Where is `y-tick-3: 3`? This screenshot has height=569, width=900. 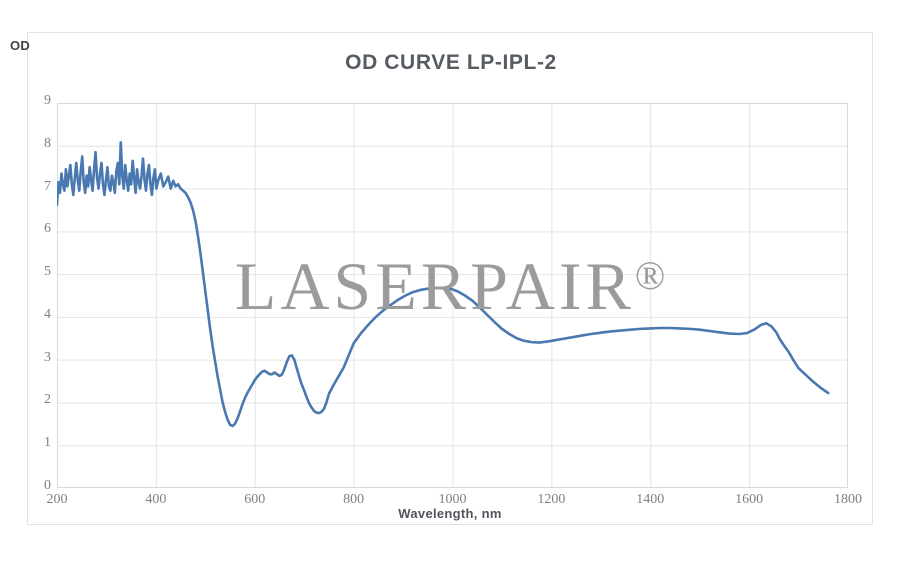 y-tick-3: 3 is located at coordinates (47, 357).